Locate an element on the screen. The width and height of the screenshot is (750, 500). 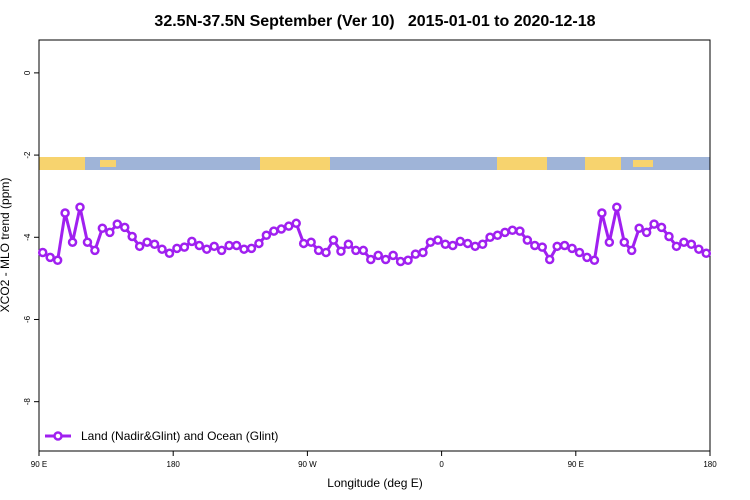
x-tick-label: 0 is located at coordinates (441, 464).